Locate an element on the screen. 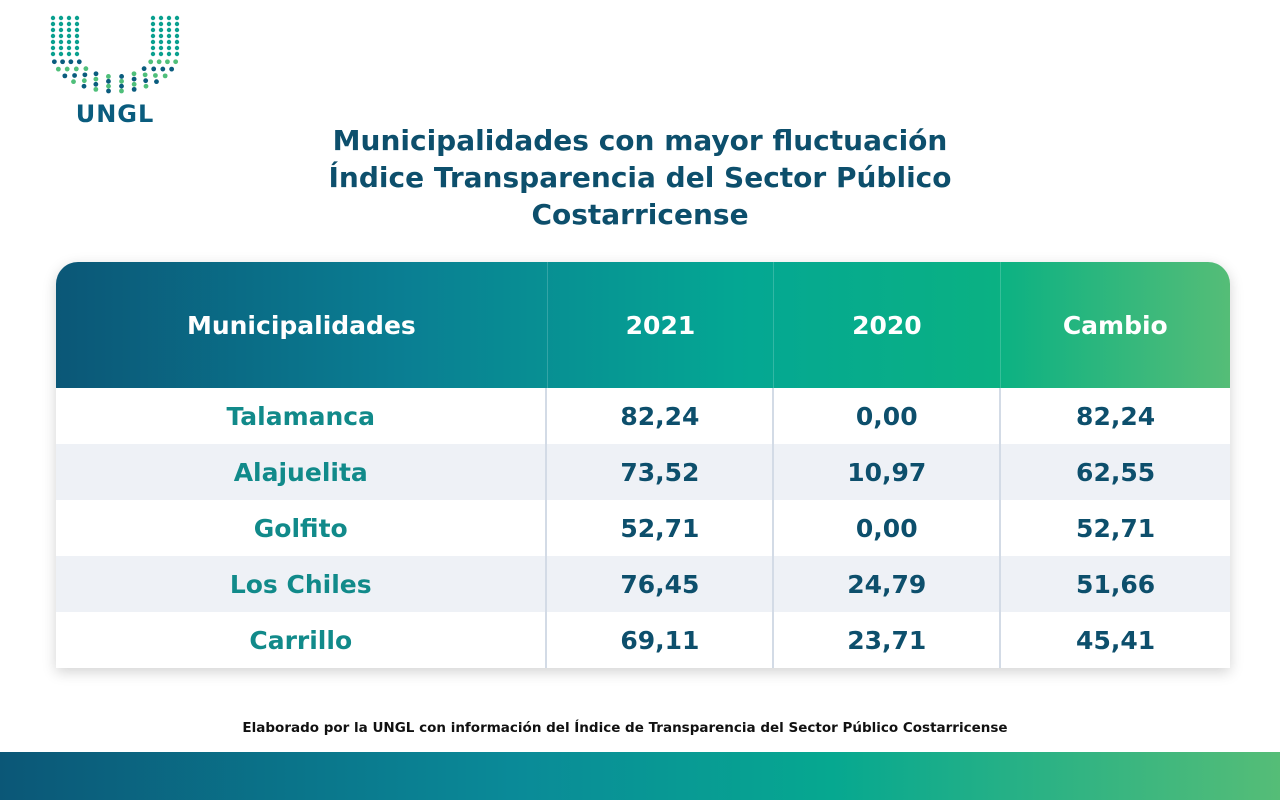 This screenshot has width=1280, height=800. cell-municipality: Alajuelita is located at coordinates (302, 472).